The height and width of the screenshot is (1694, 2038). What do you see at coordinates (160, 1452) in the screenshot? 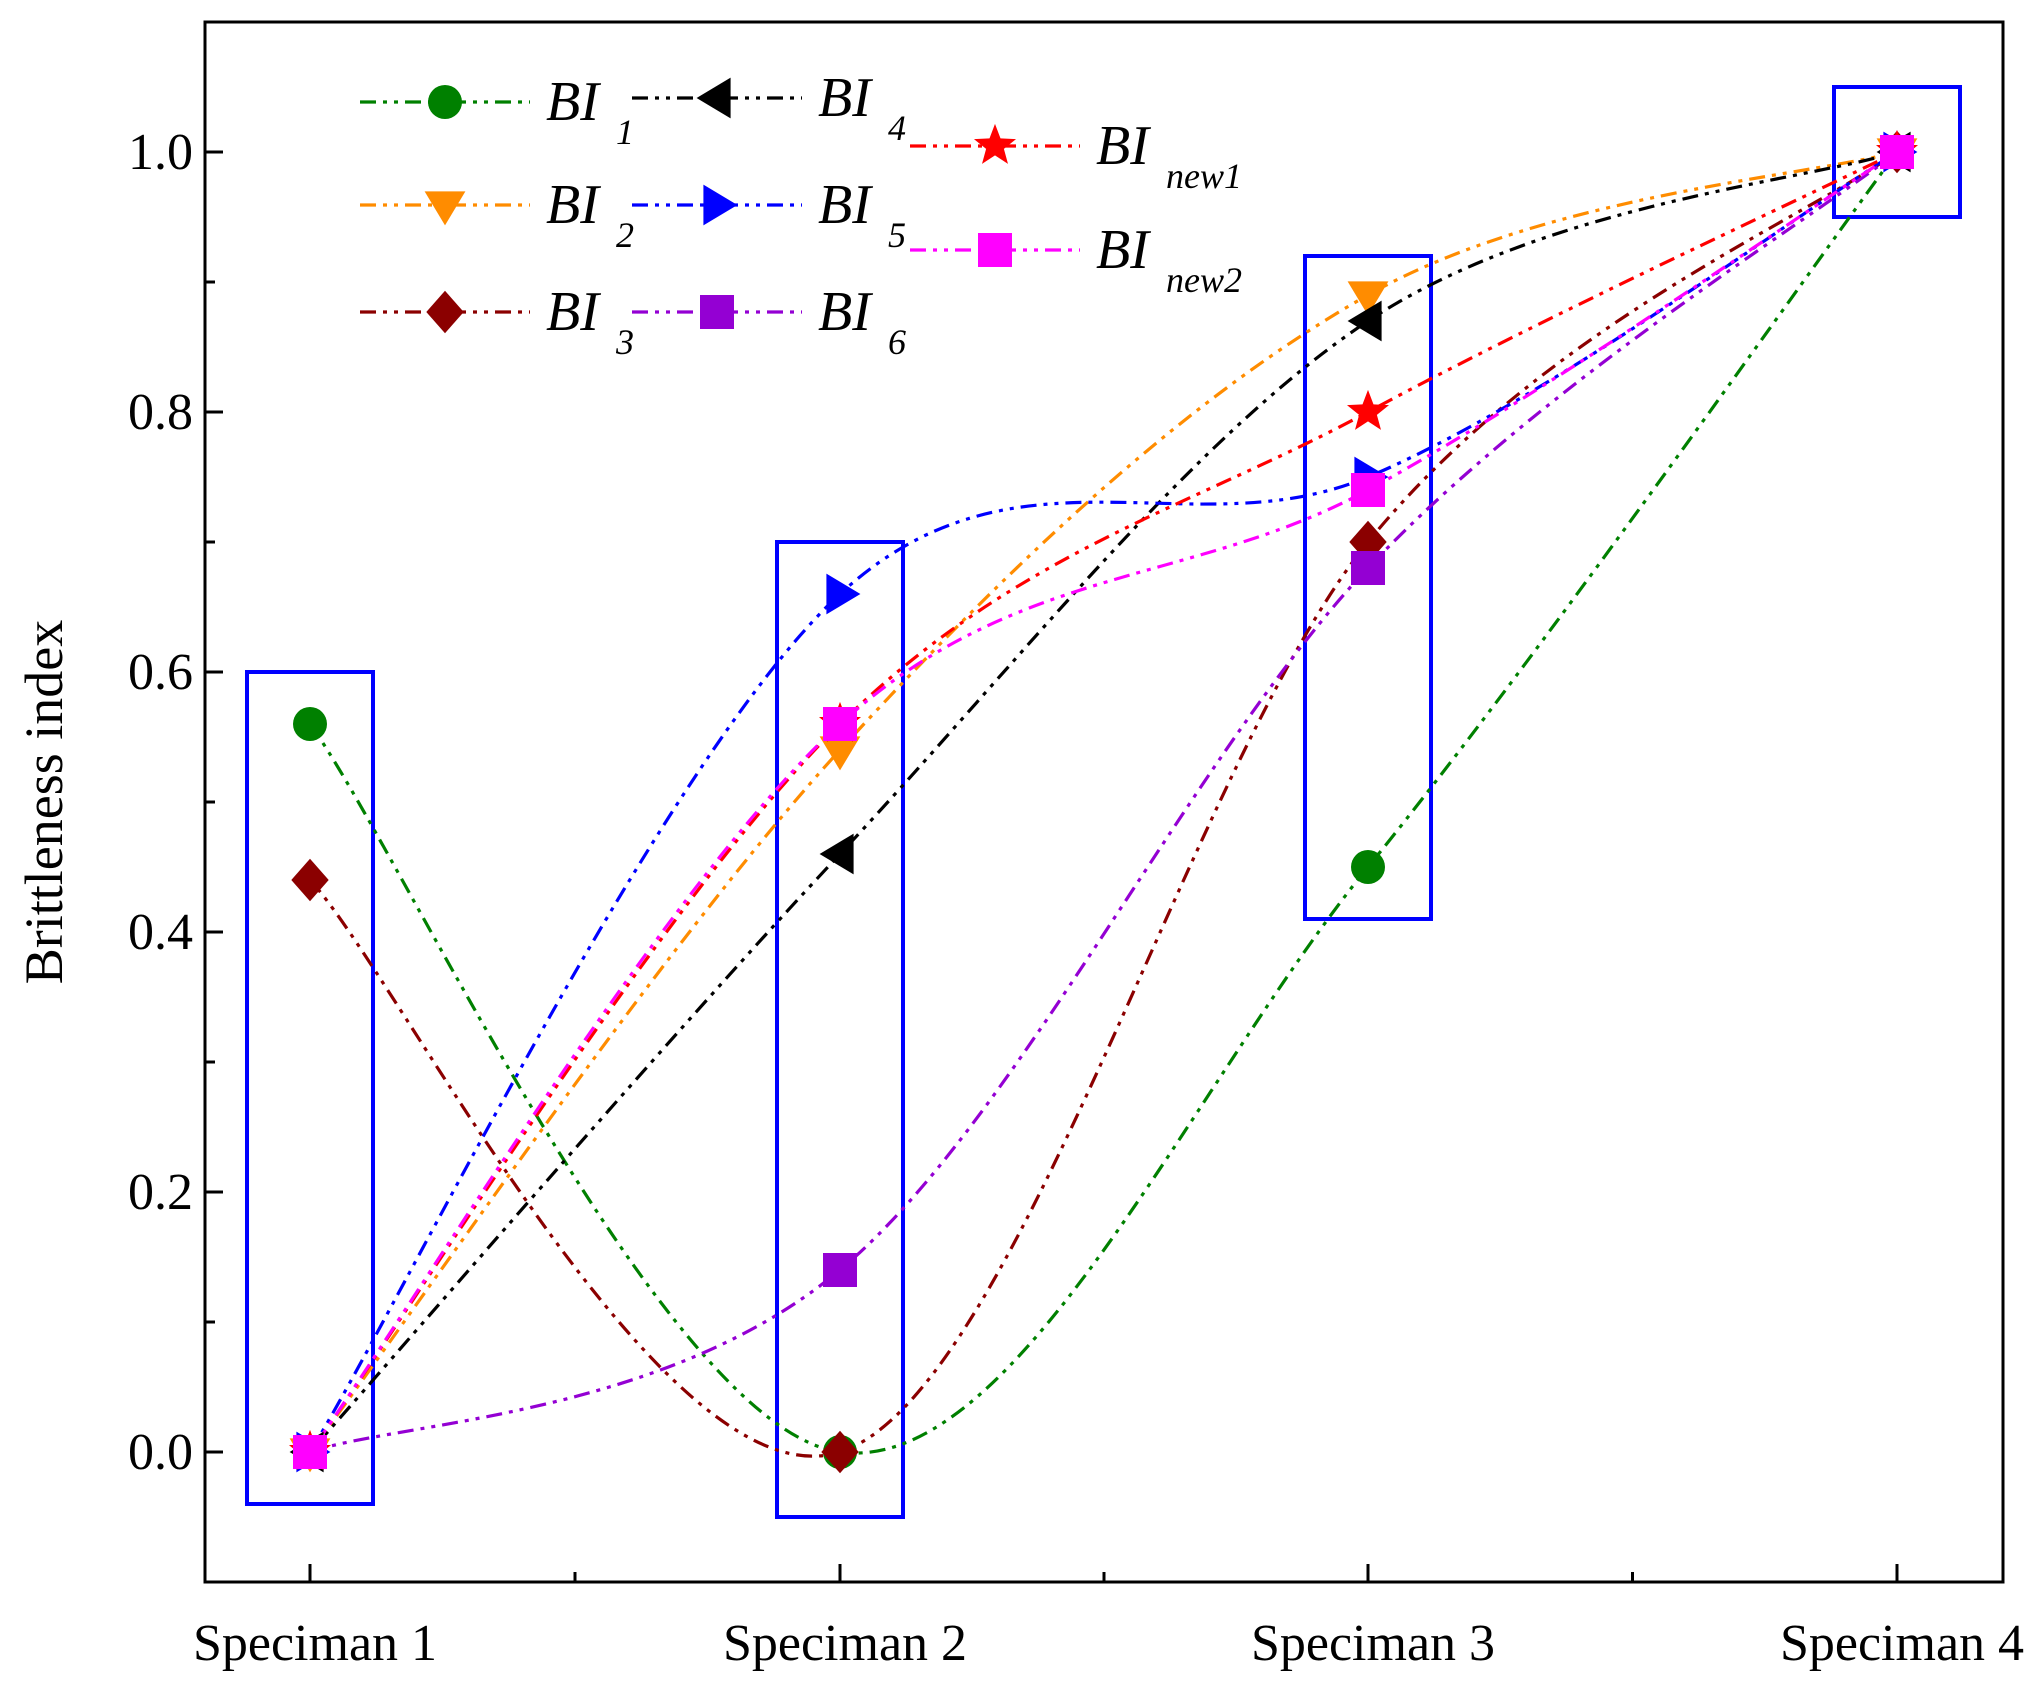
I see `y-tick-label: 0.0` at bounding box center [160, 1452].